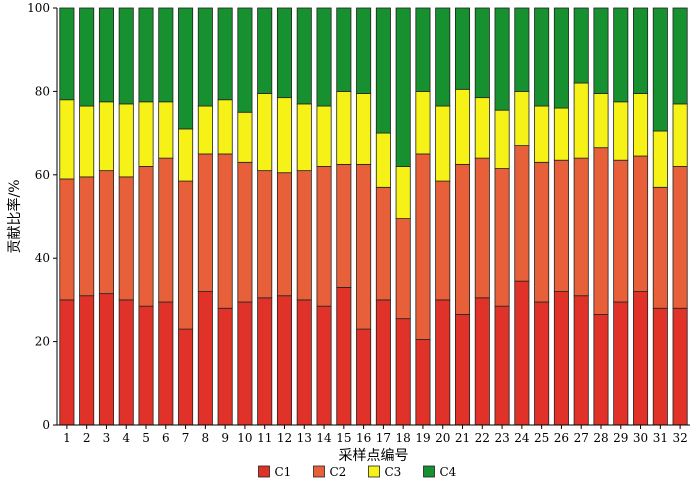 The height and width of the screenshot is (486, 700). Describe the element at coordinates (126, 438) in the screenshot. I see `x-tick-label: 4` at that location.